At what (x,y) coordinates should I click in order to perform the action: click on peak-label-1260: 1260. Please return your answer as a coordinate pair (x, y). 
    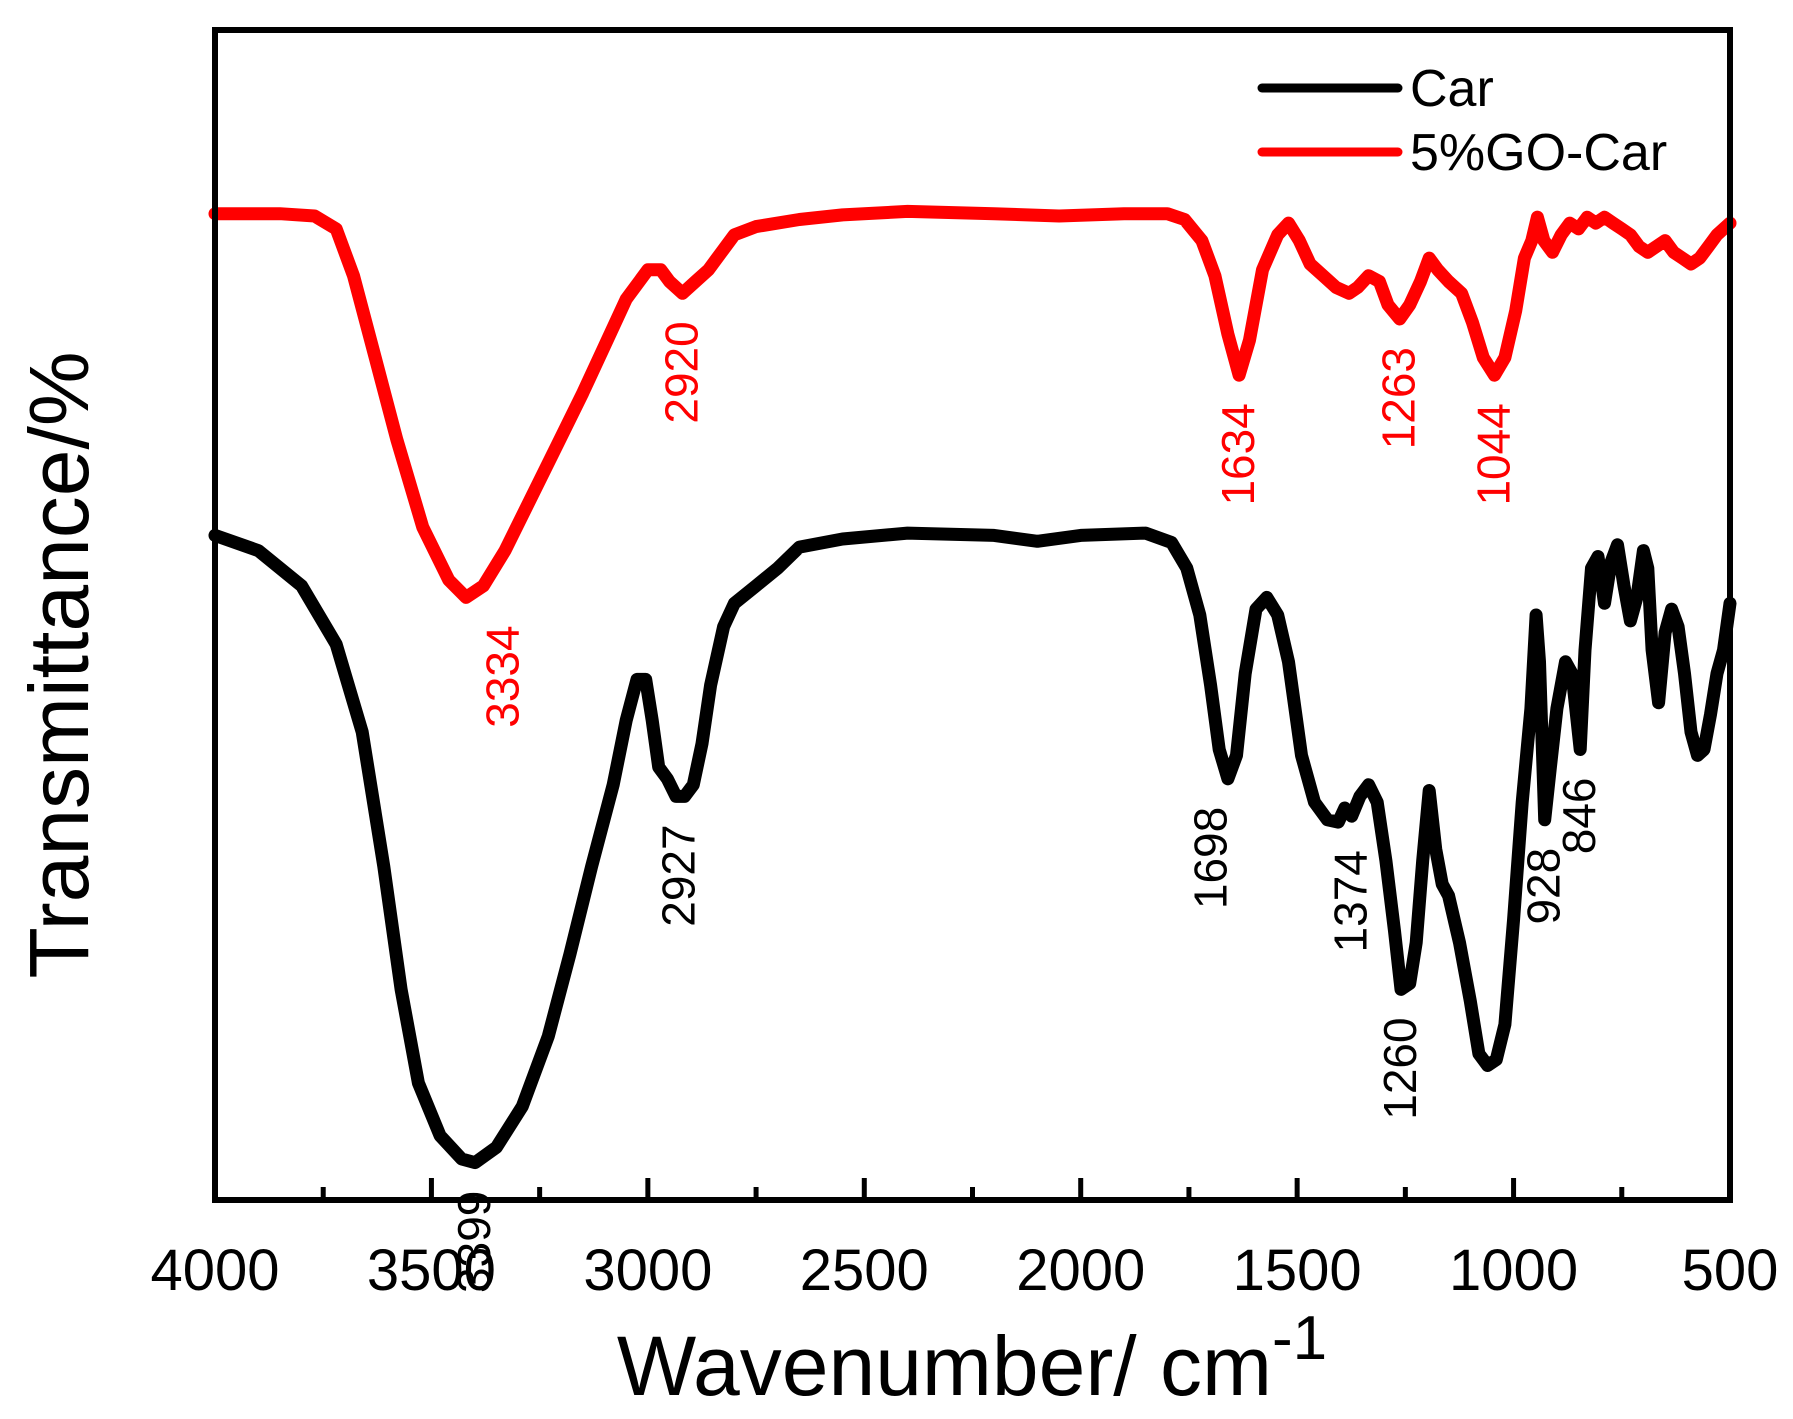
    Looking at the image, I should click on (1400, 1068).